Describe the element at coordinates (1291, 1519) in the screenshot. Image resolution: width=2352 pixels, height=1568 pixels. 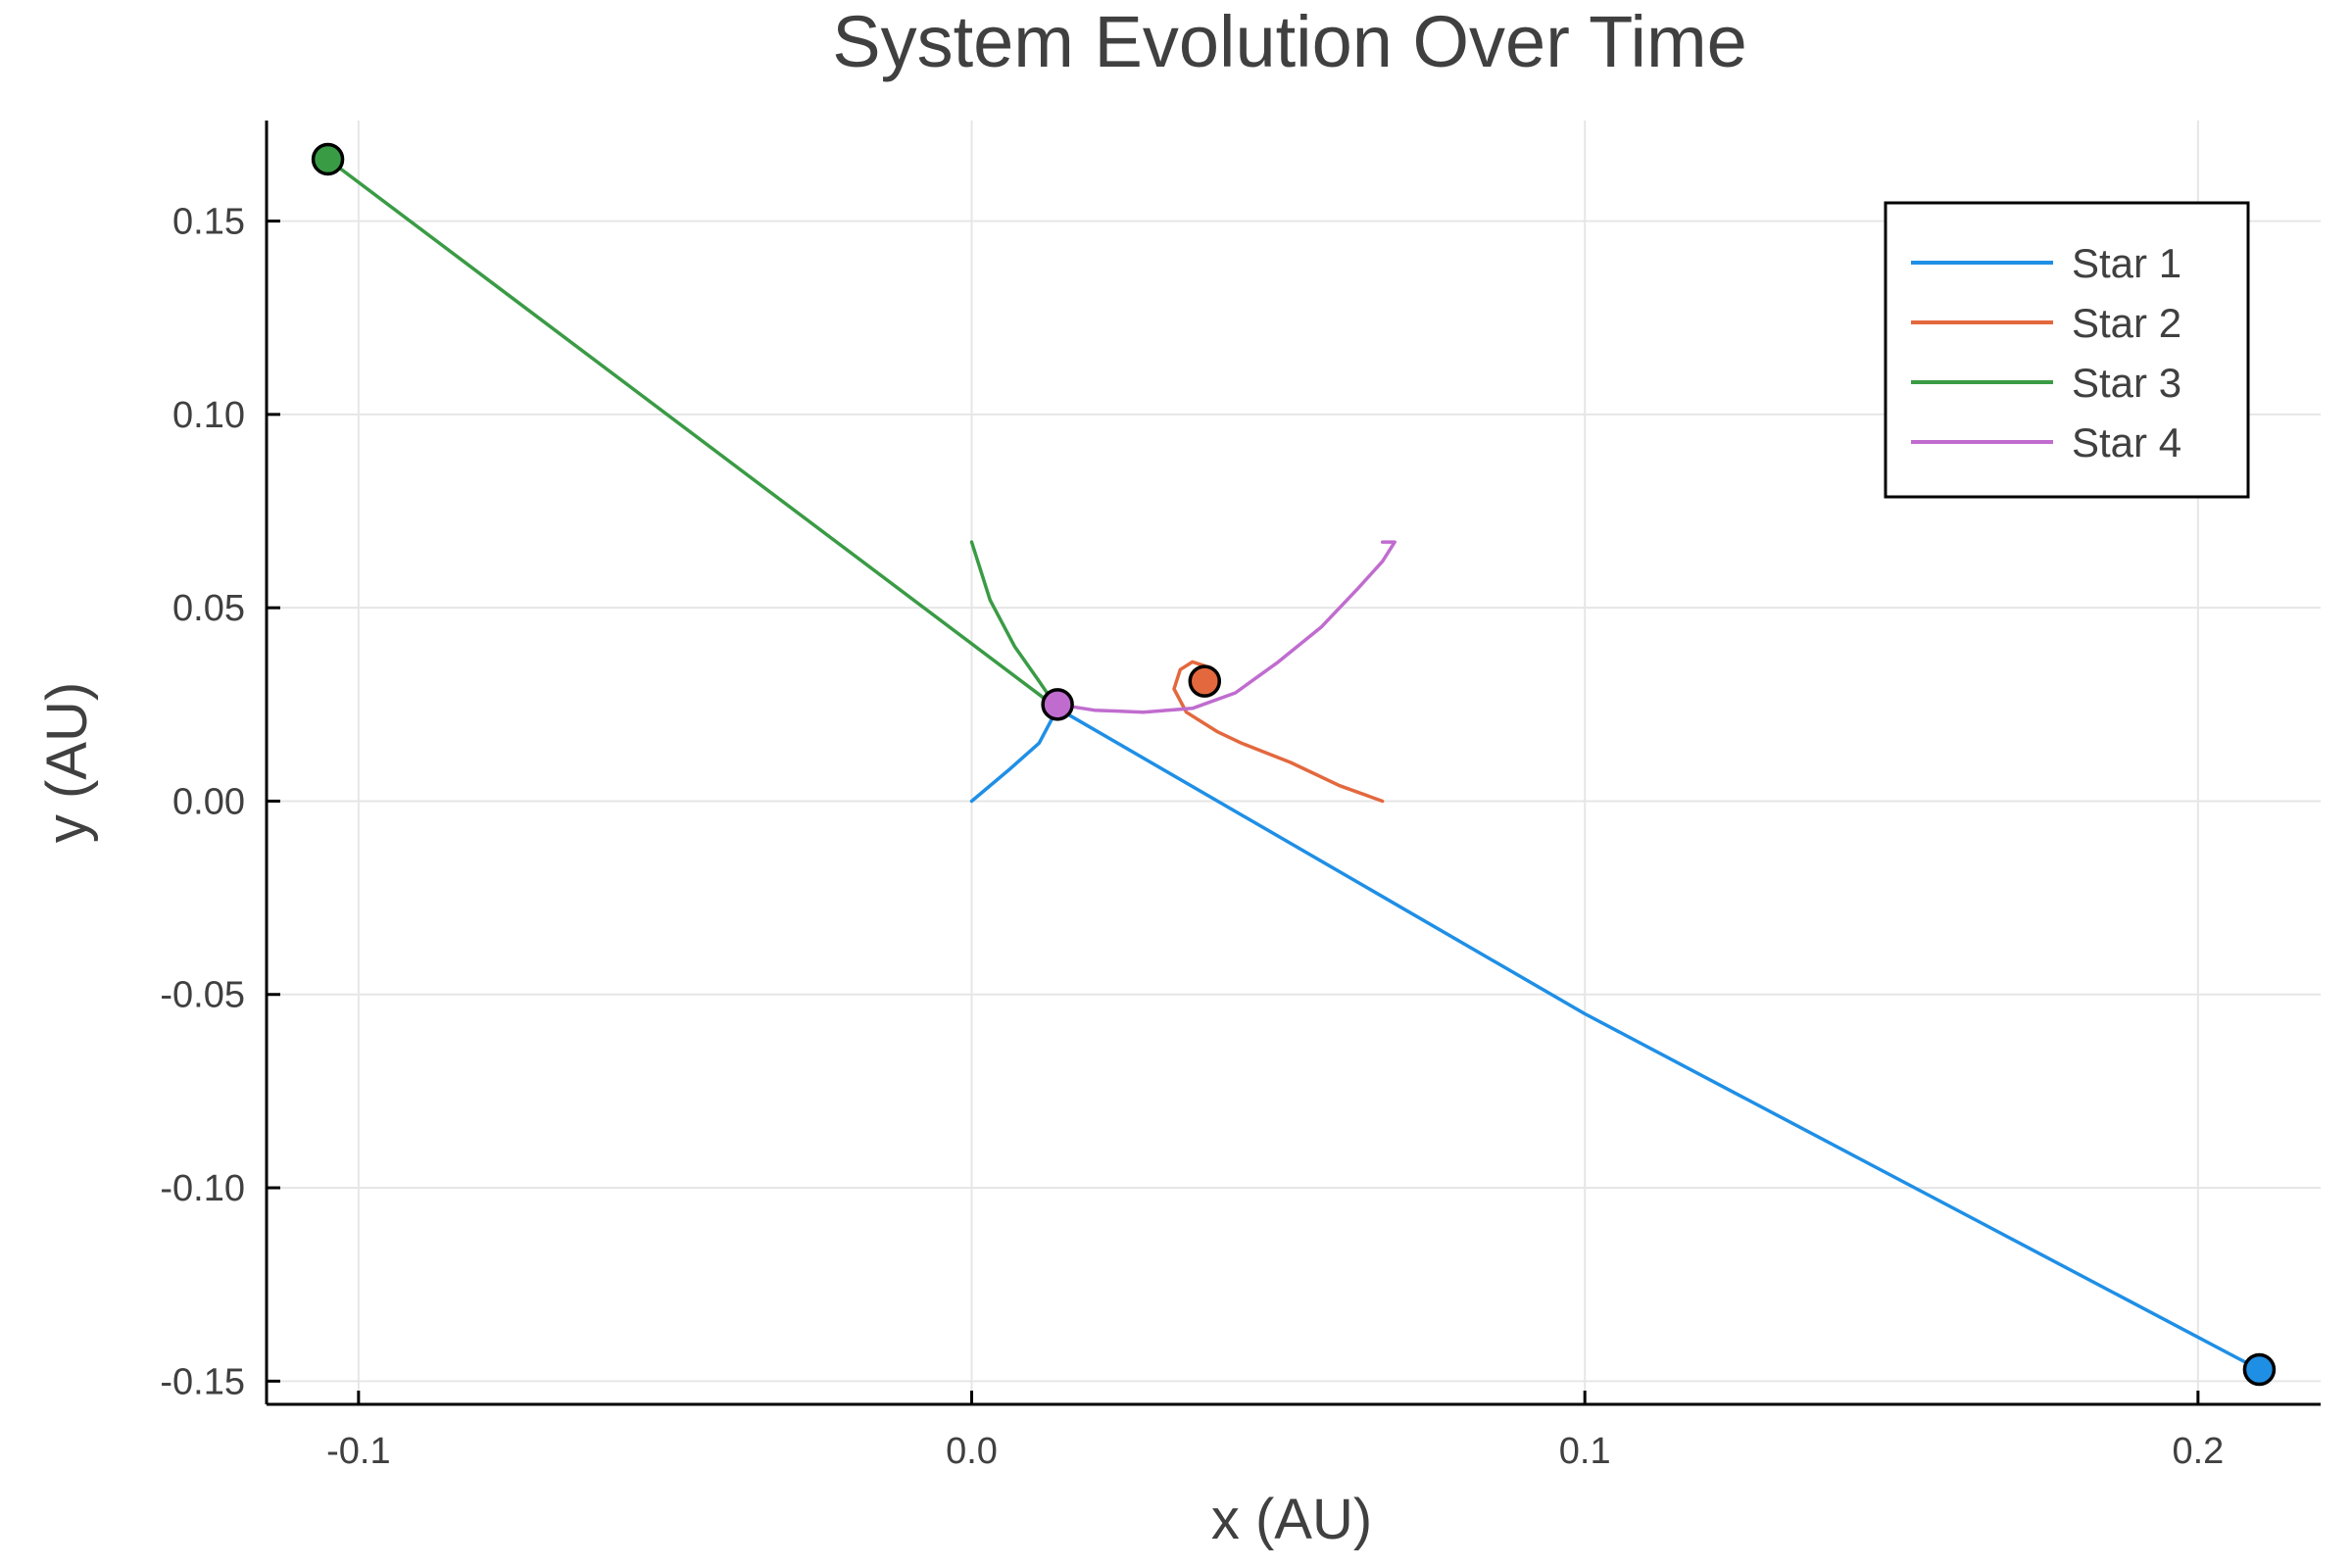
I see `x-axis-label: x (AU)` at that location.